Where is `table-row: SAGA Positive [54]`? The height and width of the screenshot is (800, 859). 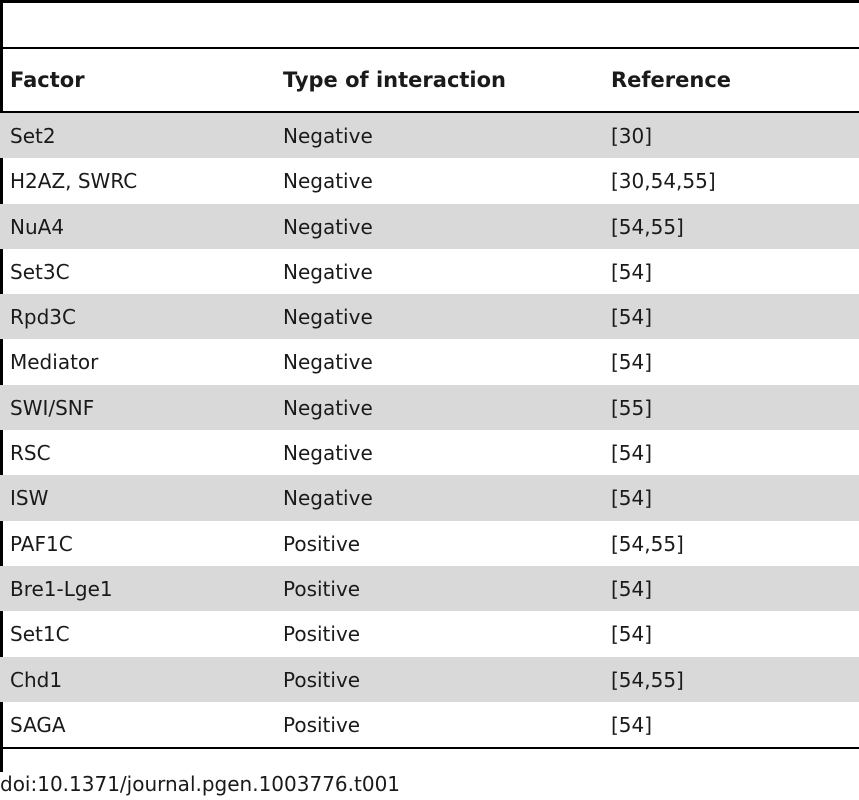 table-row: SAGA Positive [54] is located at coordinates (429, 724).